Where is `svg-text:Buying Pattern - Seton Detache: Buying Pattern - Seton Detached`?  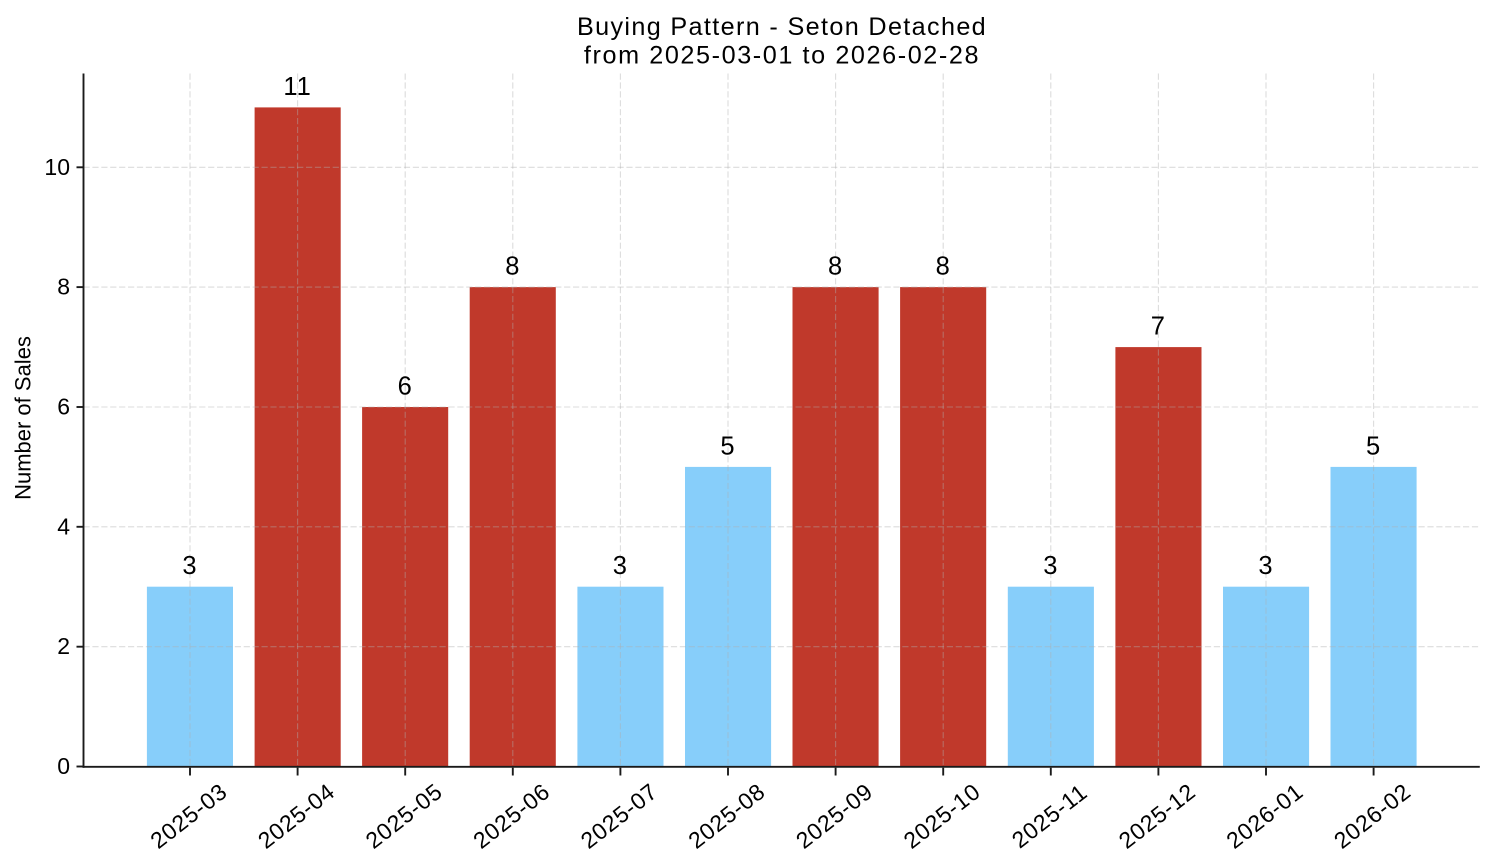 svg-text:Buying Pattern - Seton Detache: Buying Pattern - Seton Detached is located at coordinates (782, 27).